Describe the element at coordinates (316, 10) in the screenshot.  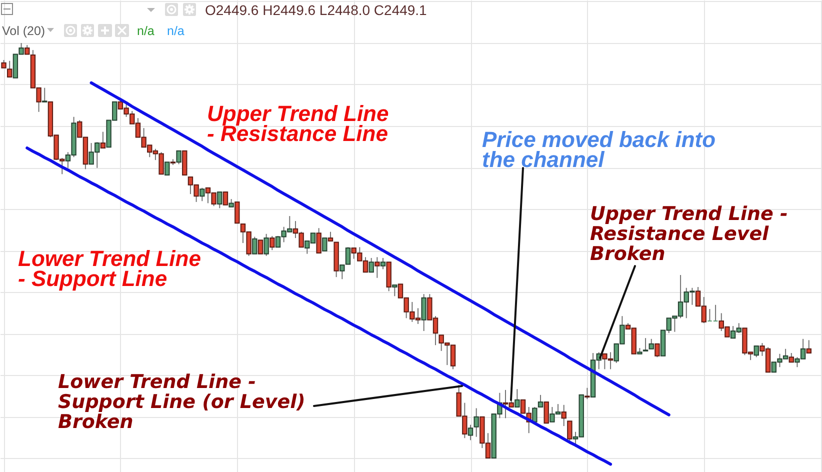
I see `text: O2449.6 H2449.6 L2448.0 C2449.1` at that location.